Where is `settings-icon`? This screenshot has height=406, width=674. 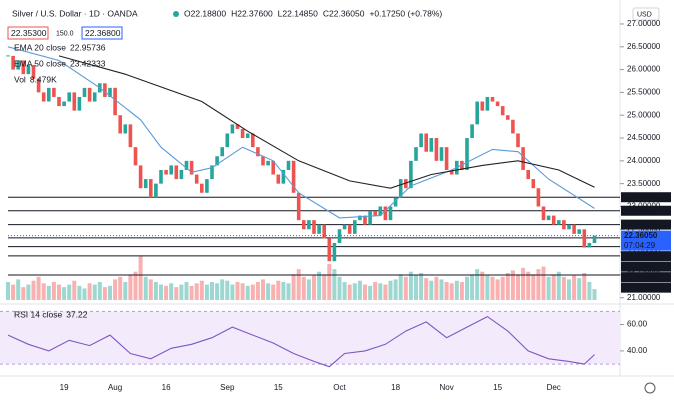
settings-icon is located at coordinates (650, 388).